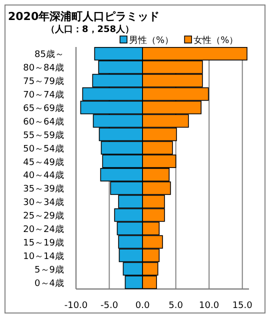  Describe the element at coordinates (209, 306) in the screenshot. I see `x-tick-label: 10.0` at that location.